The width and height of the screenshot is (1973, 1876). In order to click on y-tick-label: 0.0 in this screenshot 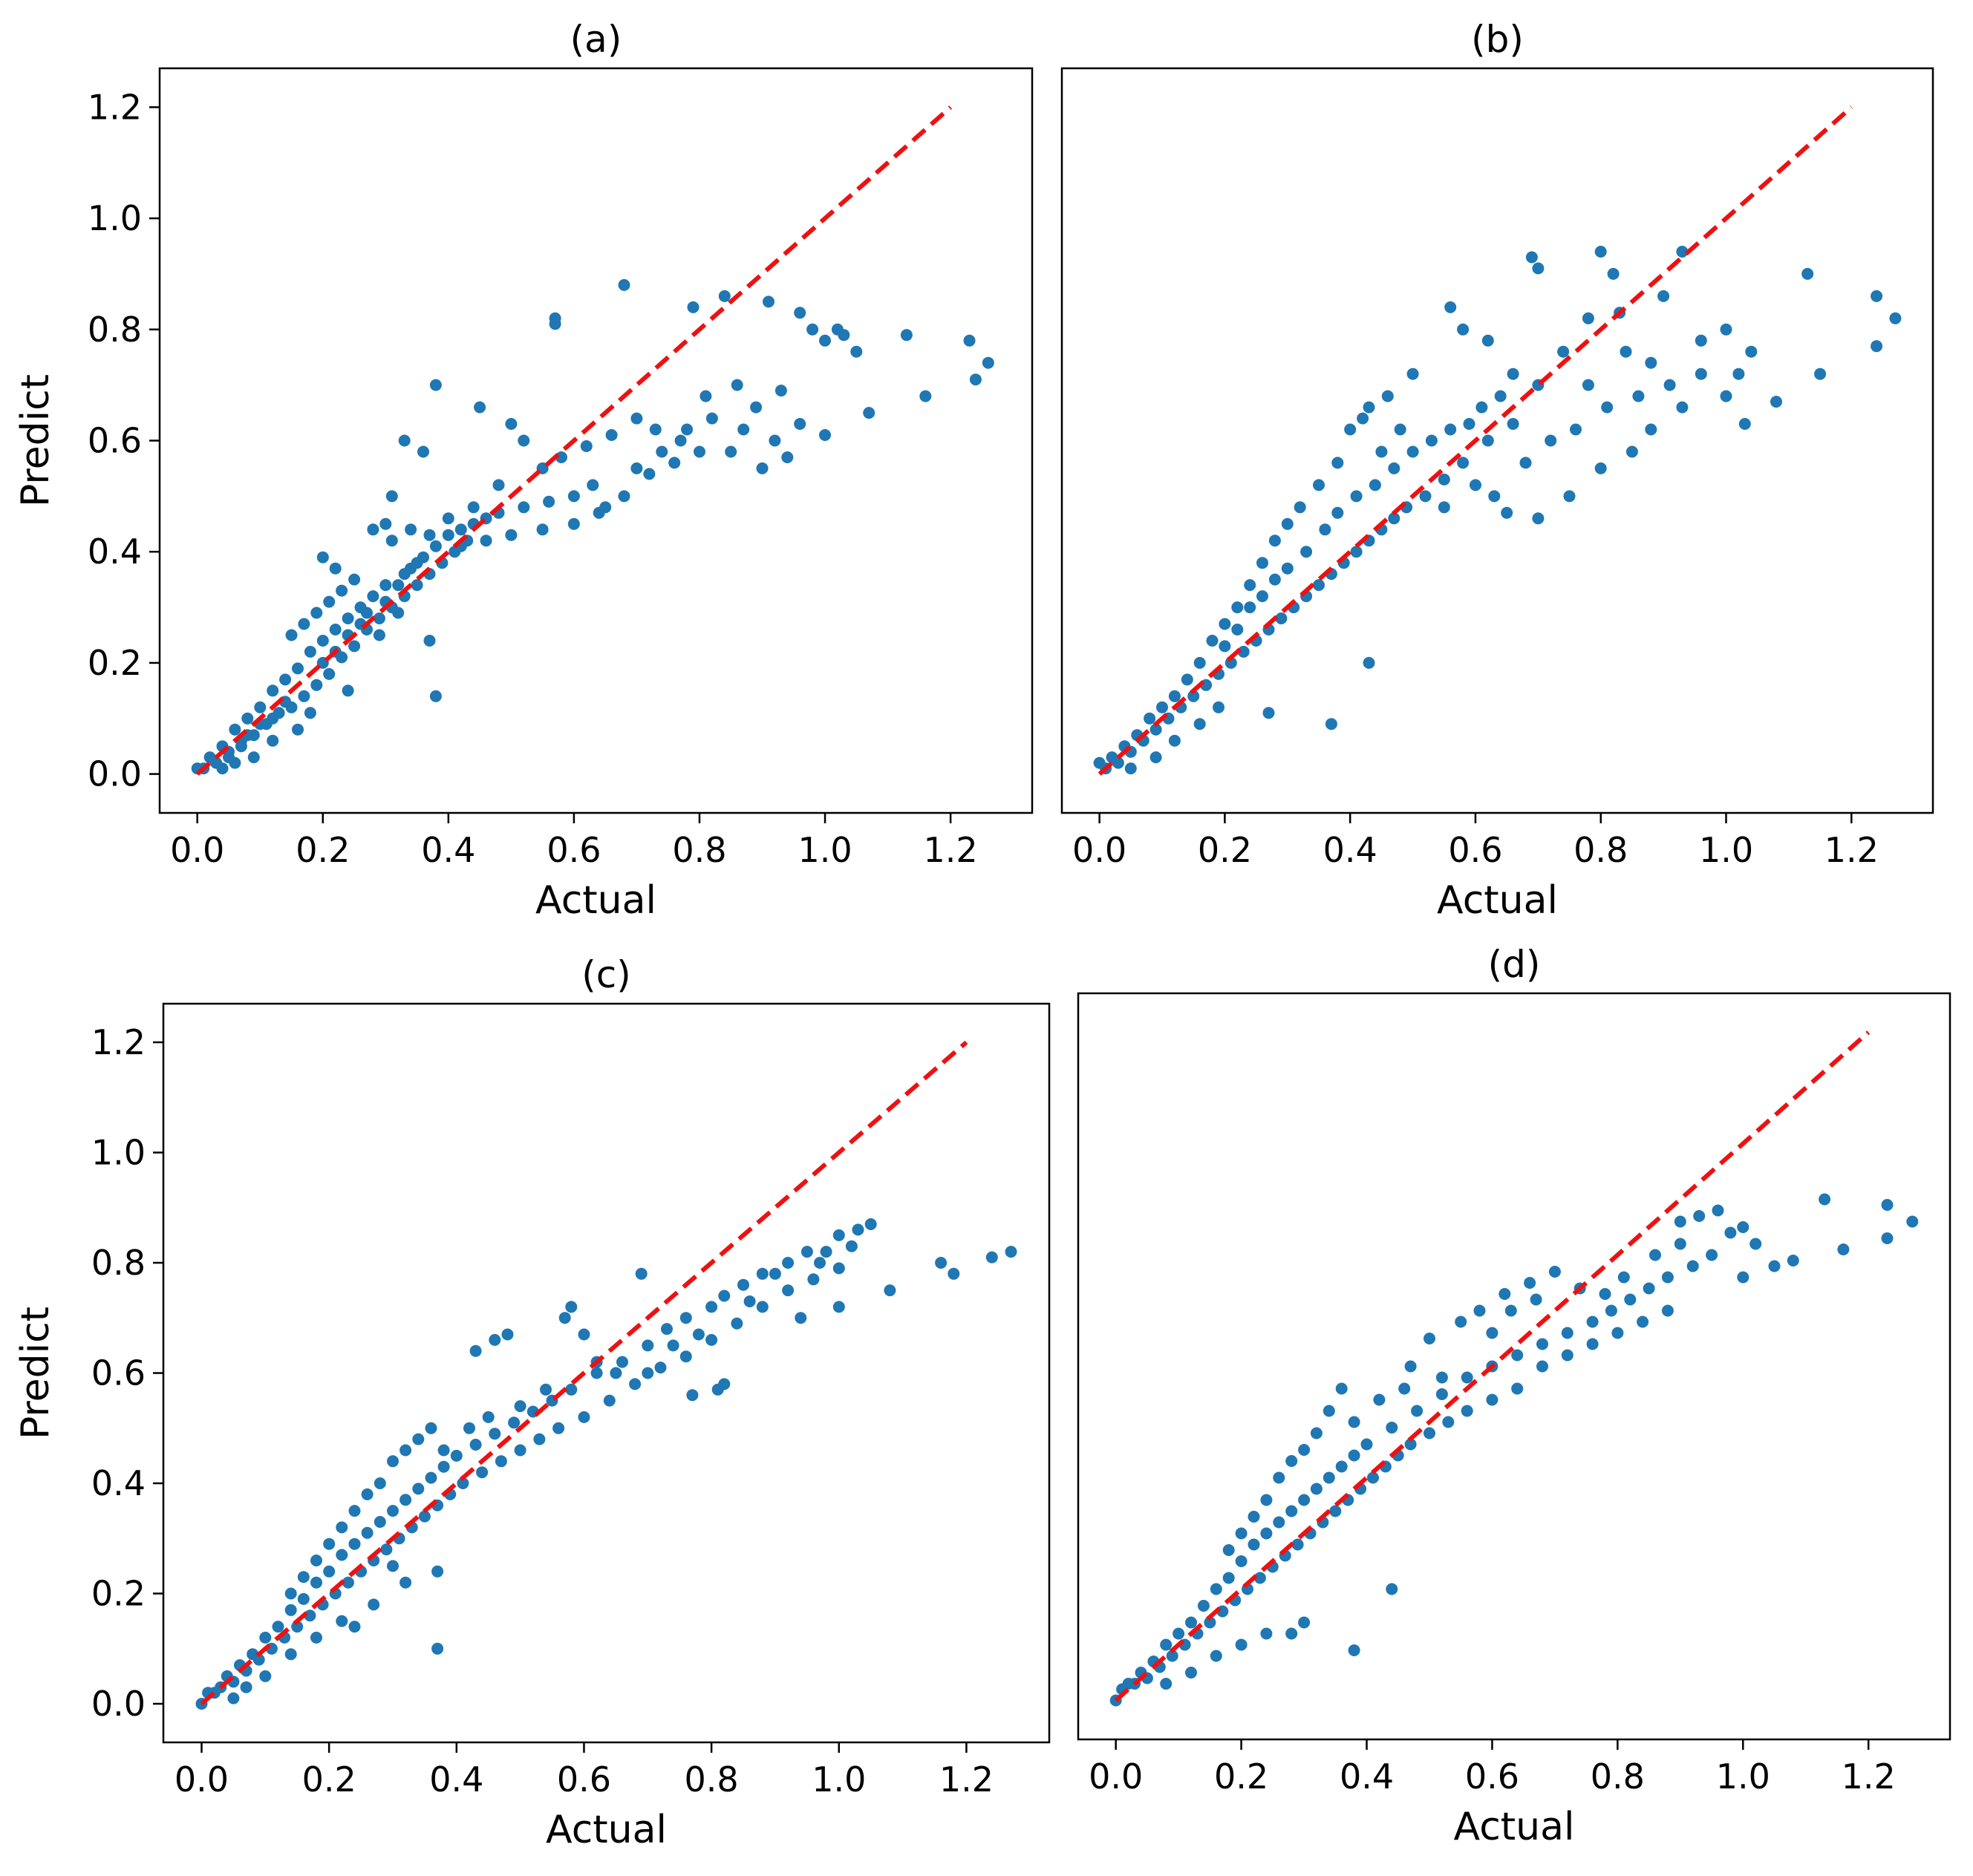, I will do `click(119, 1704)`.